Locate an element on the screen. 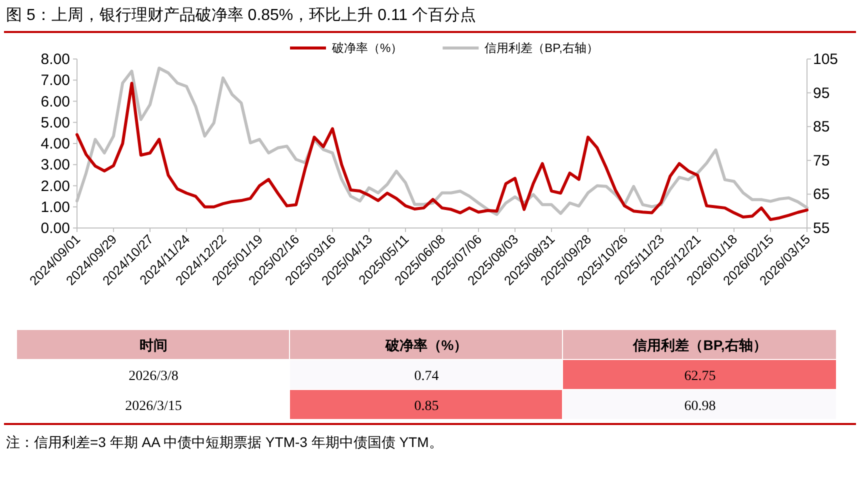 The height and width of the screenshot is (487, 860). y2-tick-label: 105 is located at coordinates (825, 59).